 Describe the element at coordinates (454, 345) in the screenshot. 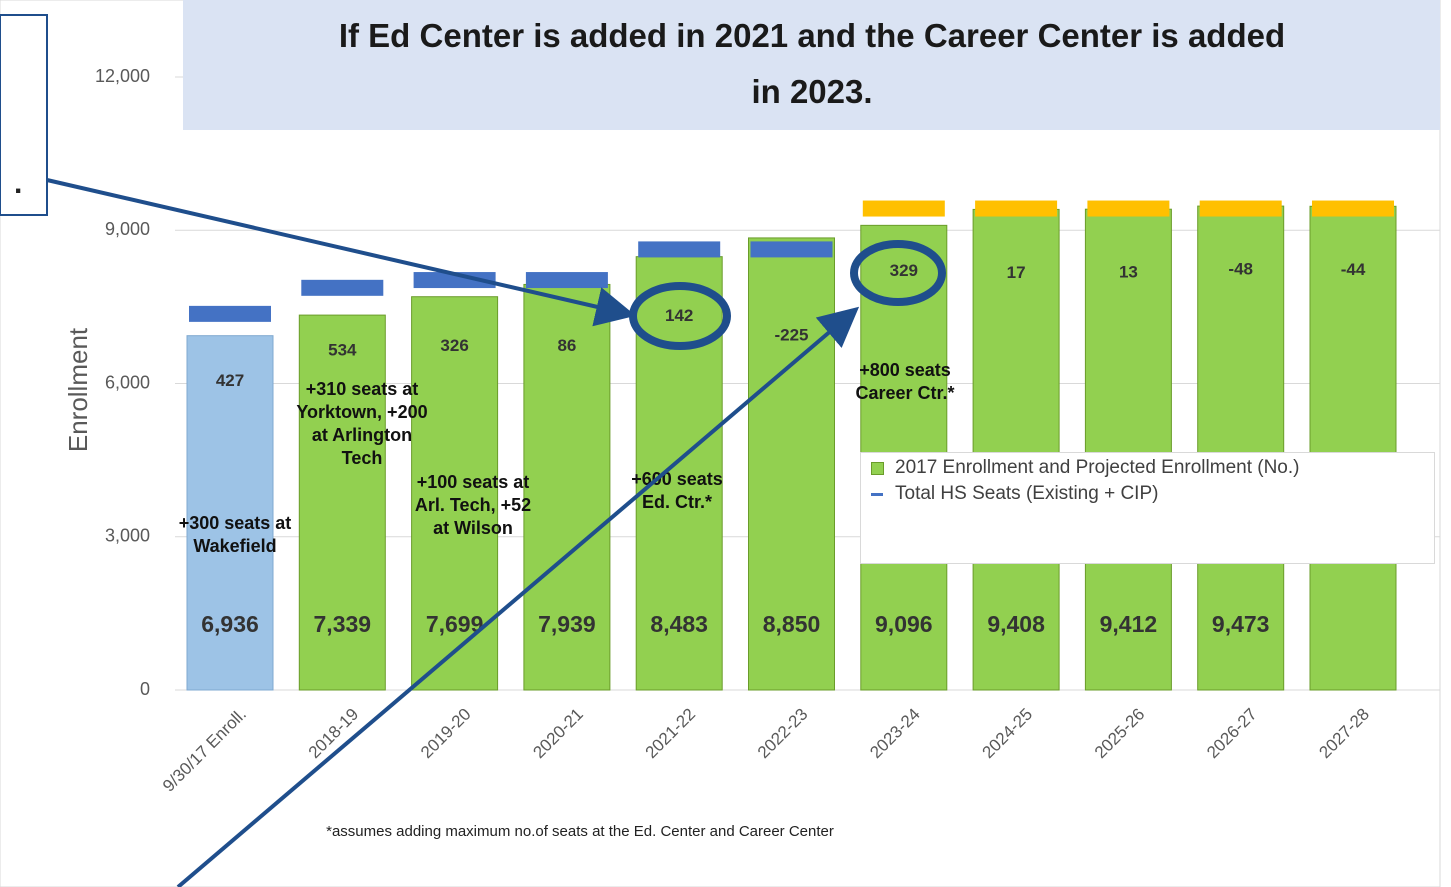

I see `difference-label: 326` at that location.